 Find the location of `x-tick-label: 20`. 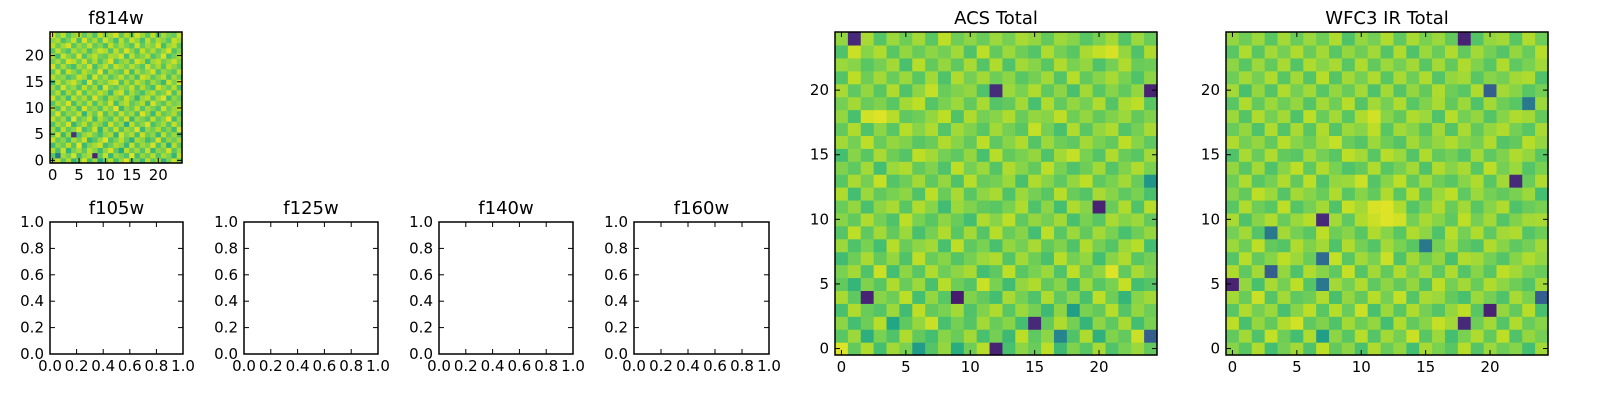

x-tick-label: 20 is located at coordinates (158, 175).